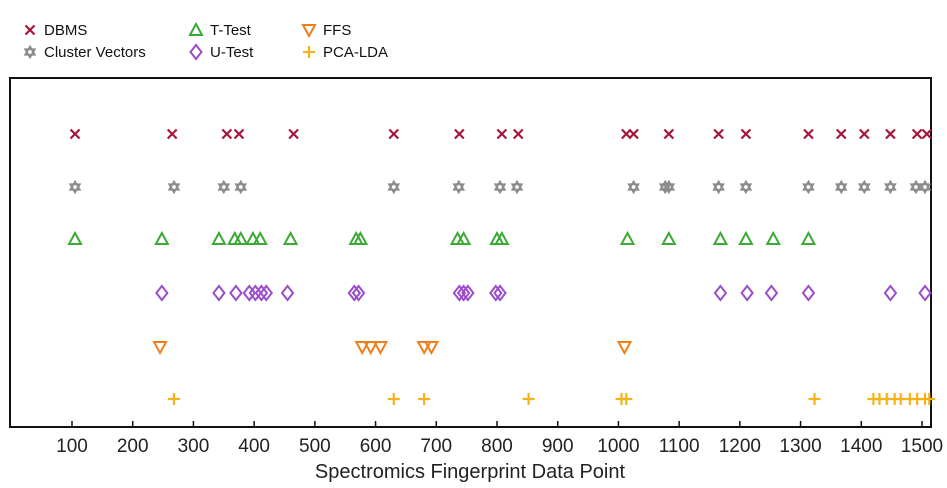 Image resolution: width=947 pixels, height=488 pixels. What do you see at coordinates (497, 446) in the screenshot?
I see `x-tick-label: 800` at bounding box center [497, 446].